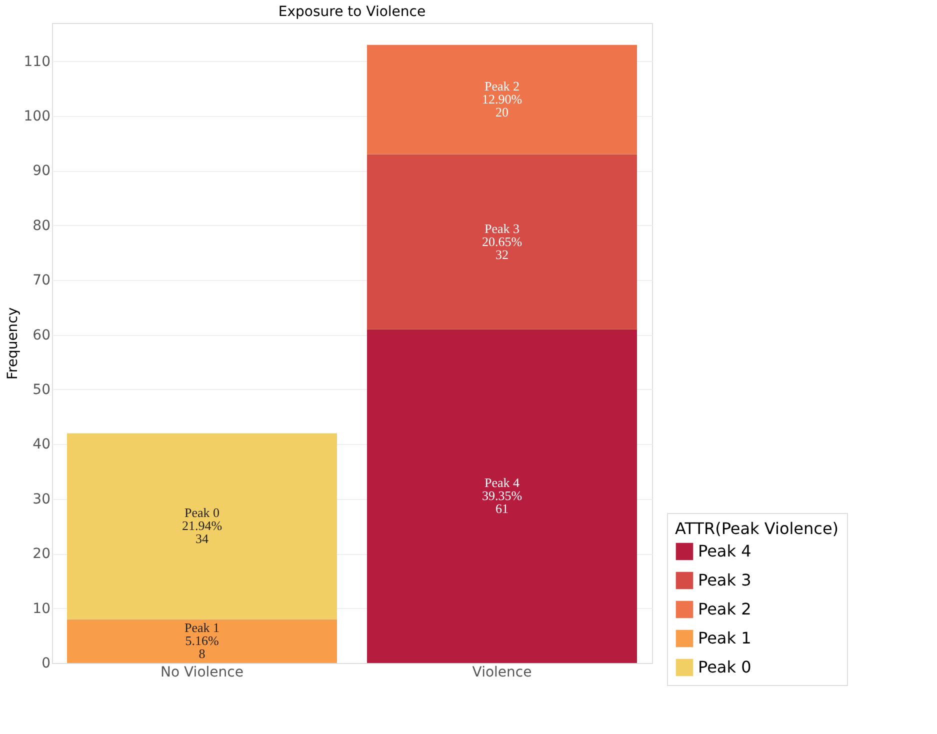 The height and width of the screenshot is (734, 937). I want to click on y-tick-label: 40, so click(41, 444).